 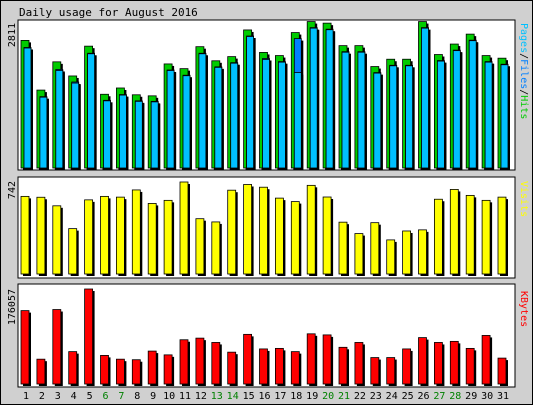 What do you see at coordinates (328, 396) in the screenshot?
I see `x-tick-label-day-20: 20` at bounding box center [328, 396].